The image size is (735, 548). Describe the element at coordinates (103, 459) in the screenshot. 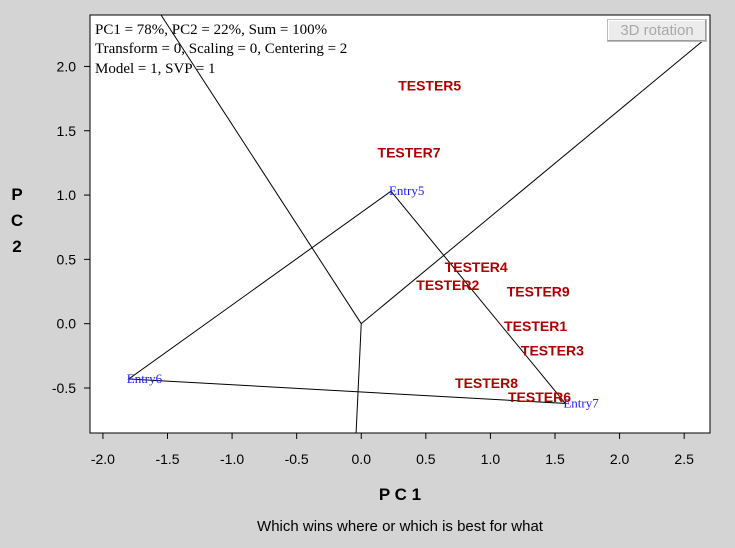

I see `x-tick-label: -2.0` at that location.